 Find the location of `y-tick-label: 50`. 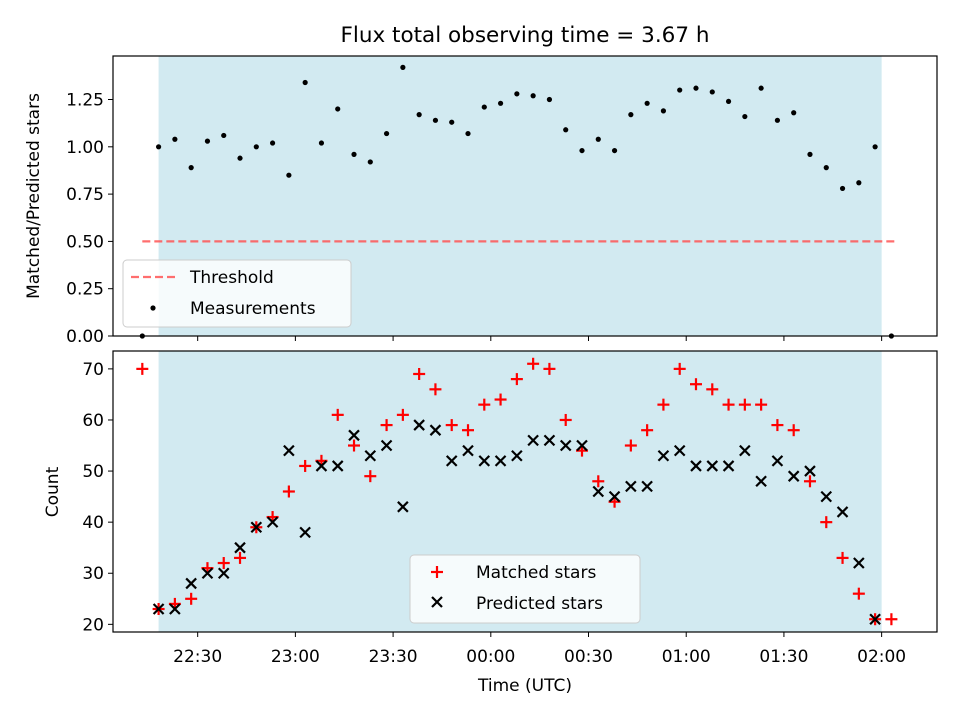

y-tick-label: 50 is located at coordinates (93, 472).